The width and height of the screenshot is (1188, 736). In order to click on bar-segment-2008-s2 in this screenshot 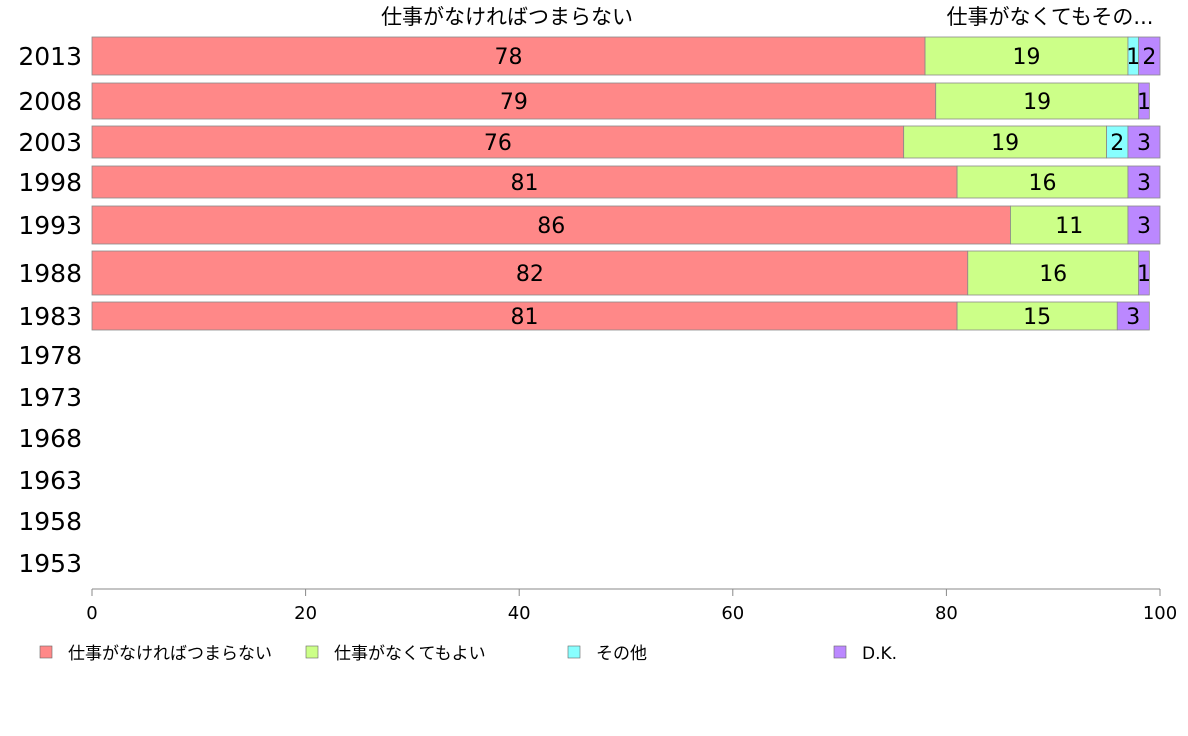, I will do `click(1037, 101)`.